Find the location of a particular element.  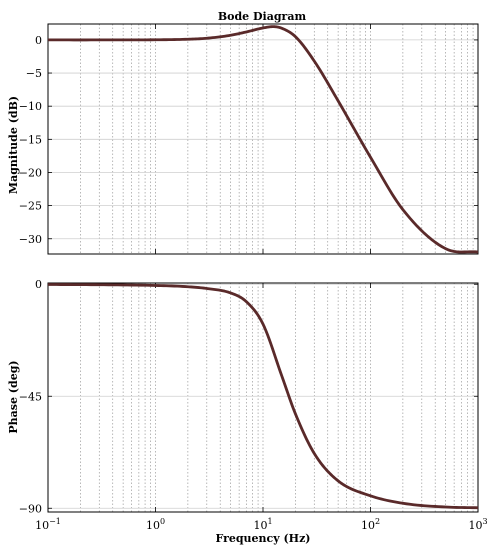

chart-title: Bode Diagram is located at coordinates (262, 16).